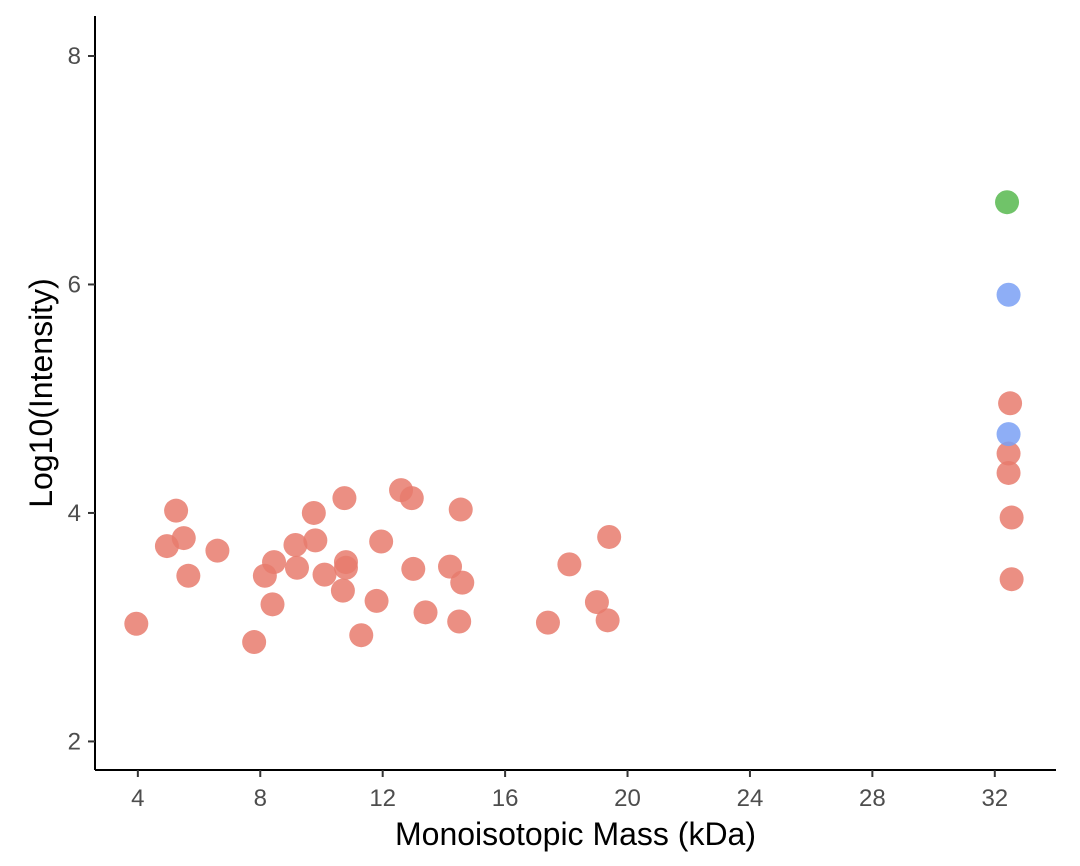 The width and height of the screenshot is (1080, 866). I want to click on x-tick-label: 12, so click(382, 798).